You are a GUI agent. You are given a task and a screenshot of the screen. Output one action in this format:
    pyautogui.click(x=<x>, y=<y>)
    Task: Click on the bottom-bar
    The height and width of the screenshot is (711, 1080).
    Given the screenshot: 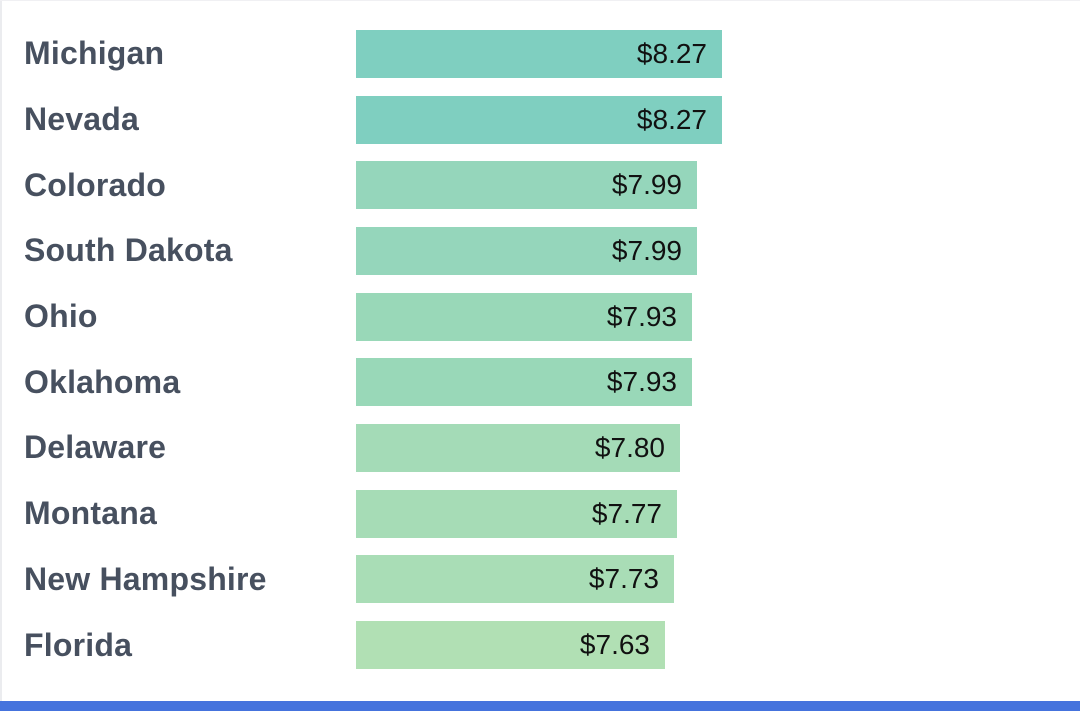 What is the action you would take?
    pyautogui.click(x=540, y=706)
    